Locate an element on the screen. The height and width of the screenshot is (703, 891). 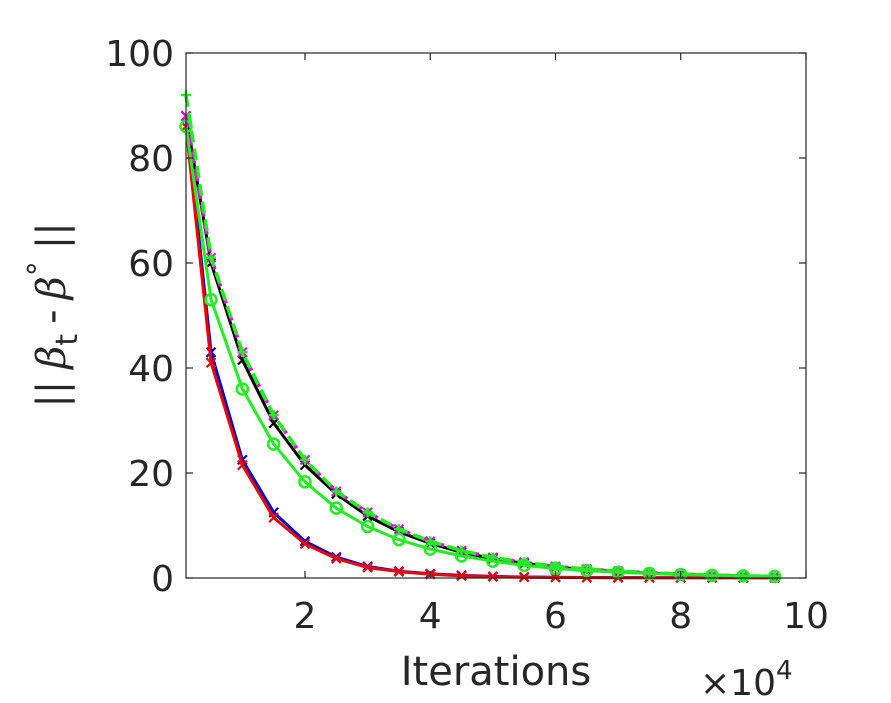
y-tick-label-4: 80 is located at coordinates (151, 159).